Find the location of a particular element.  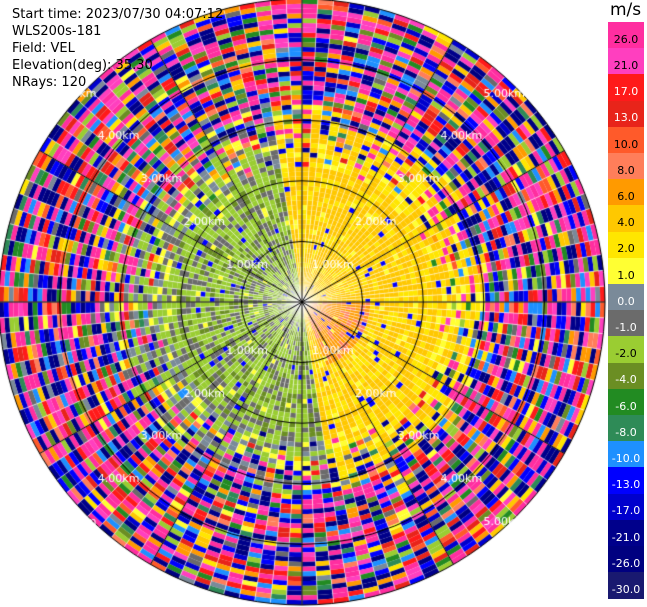

colorbar-tick-label: 6.0 is located at coordinates (626, 196).